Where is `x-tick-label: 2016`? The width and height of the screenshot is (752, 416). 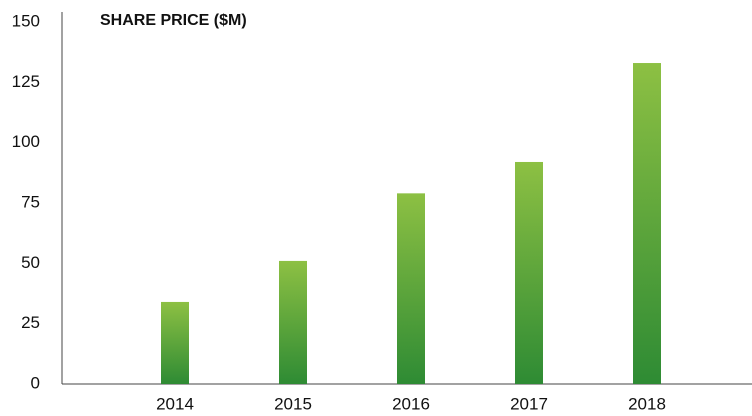
x-tick-label: 2016 is located at coordinates (411, 403).